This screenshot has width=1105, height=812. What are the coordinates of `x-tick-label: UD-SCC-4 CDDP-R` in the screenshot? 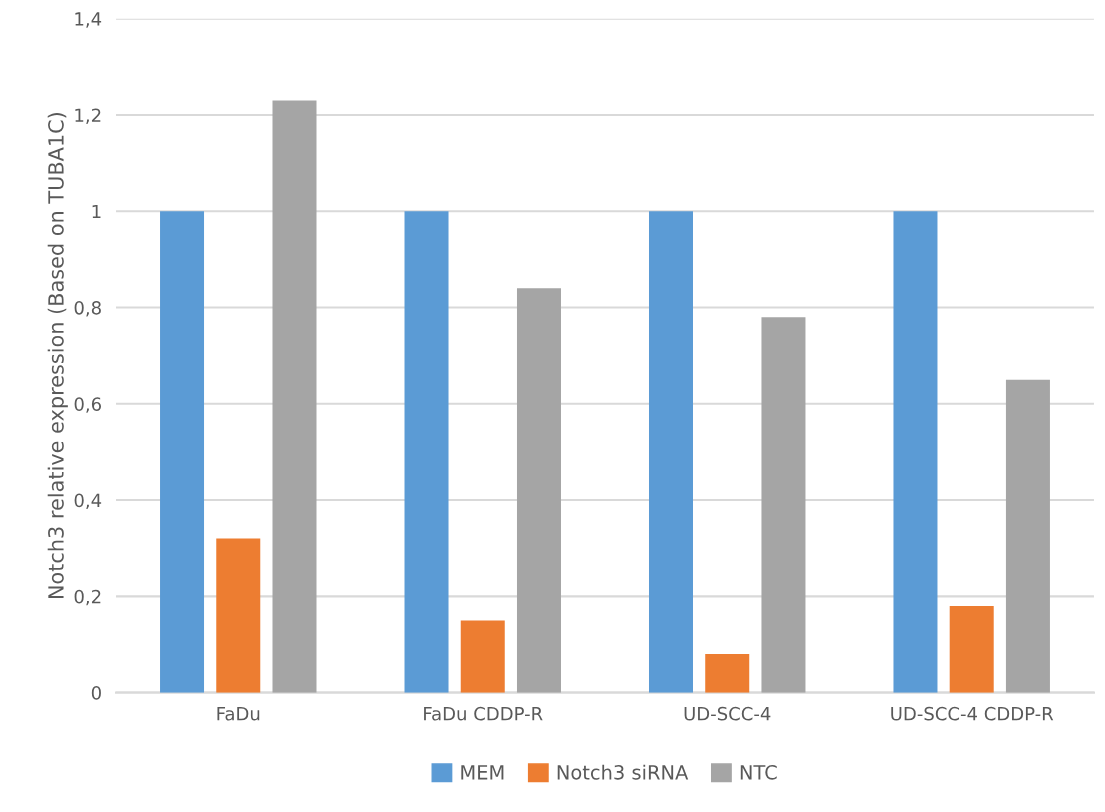 It's located at (972, 713).